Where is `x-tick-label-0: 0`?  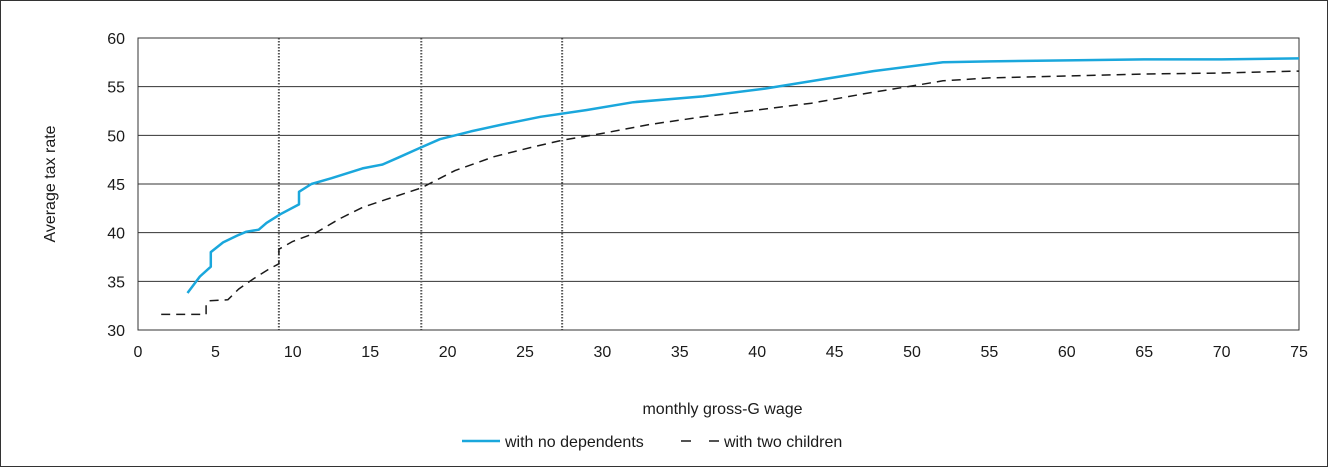 x-tick-label-0: 0 is located at coordinates (138, 352).